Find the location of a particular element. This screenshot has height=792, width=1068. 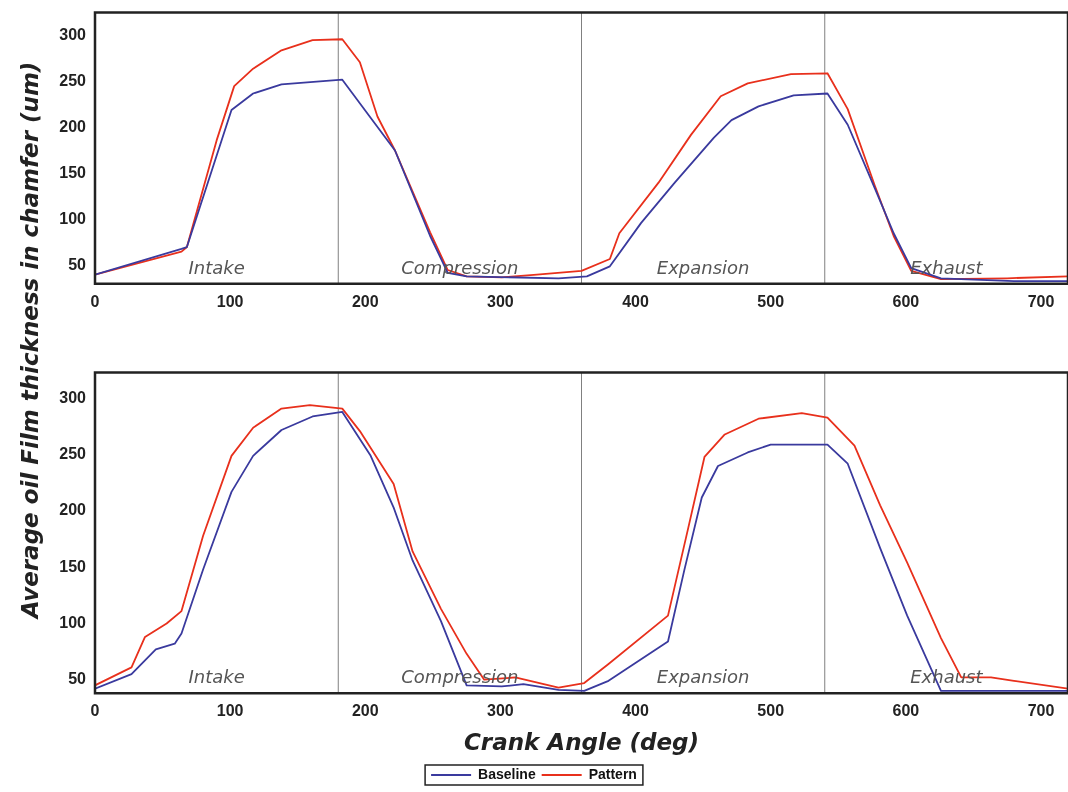

annotation: Exhaust is located at coordinates (947, 267).